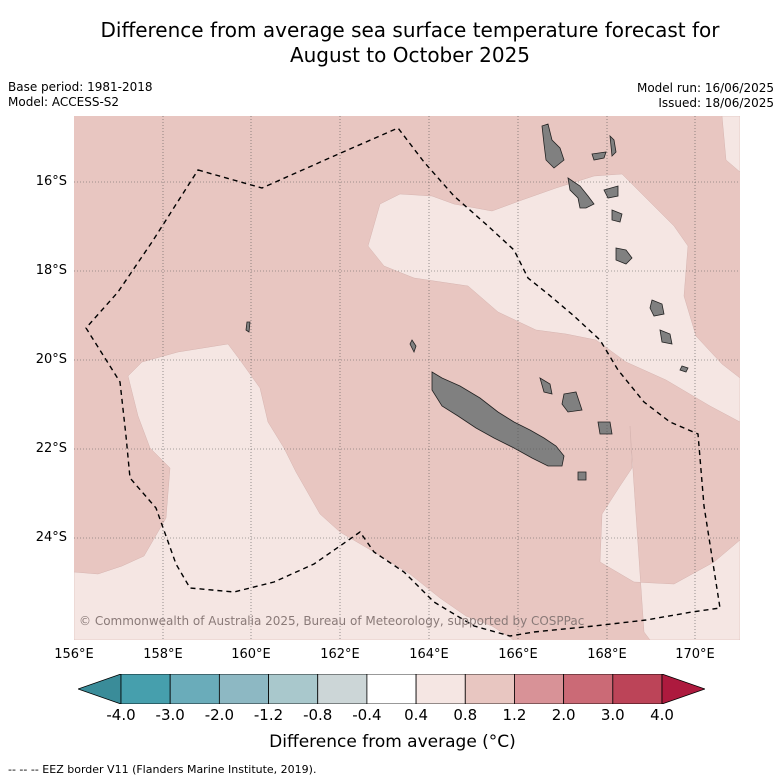 Image resolution: width=781 pixels, height=781 pixels. Describe the element at coordinates (657, 308) in the screenshot. I see `vanuatu-erromango` at that location.